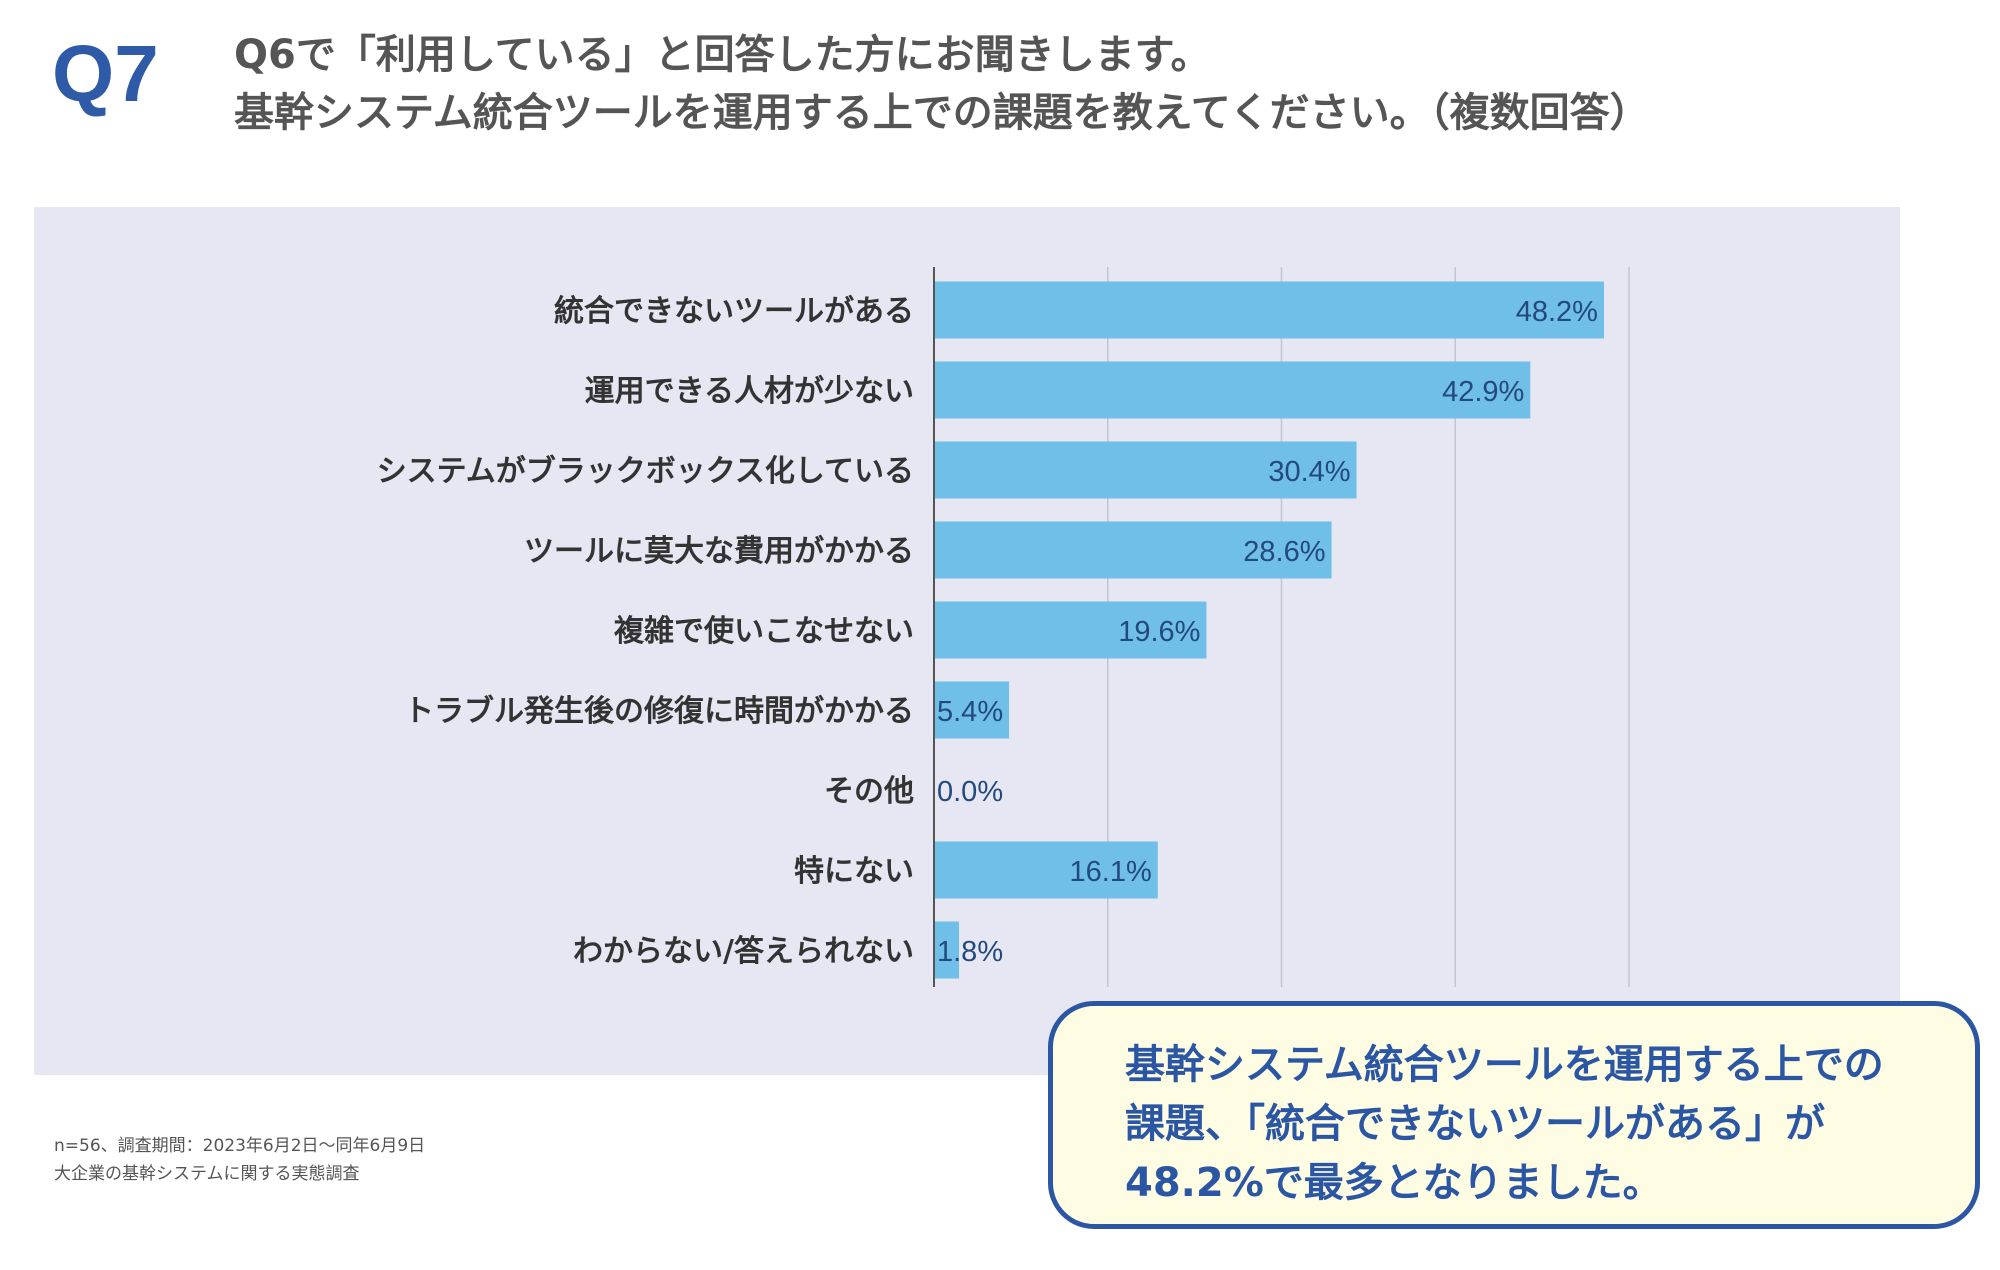  Describe the element at coordinates (1159, 632) in the screenshot. I see `value-label-5: 19.6%` at that location.